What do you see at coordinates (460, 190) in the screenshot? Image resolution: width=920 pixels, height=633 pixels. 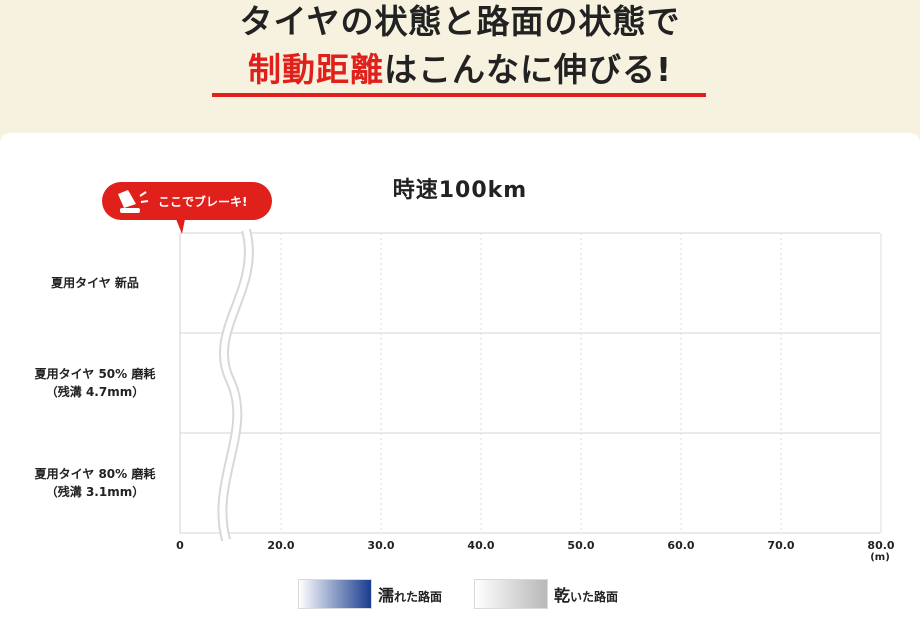 I see `chart-title: 時速100km` at bounding box center [460, 190].